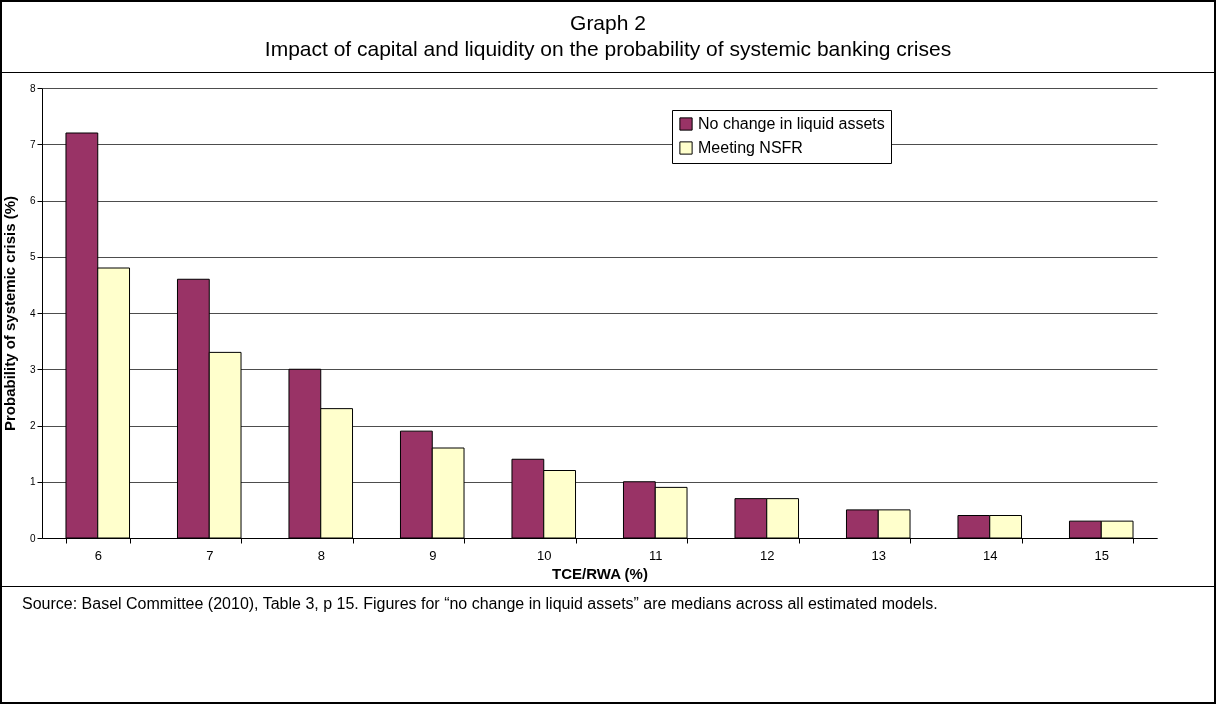 The image size is (1216, 704). I want to click on x-tick-label: 15, so click(1101, 555).